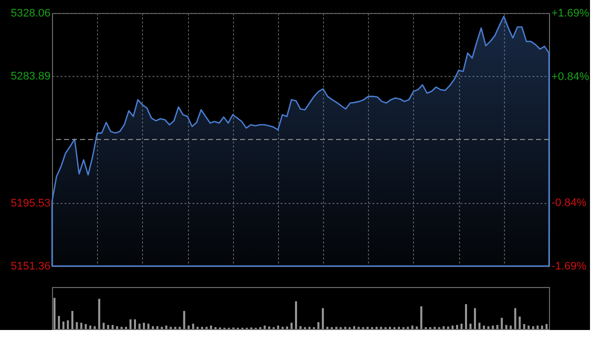 The width and height of the screenshot is (600, 337). What do you see at coordinates (30, 76) in the screenshot?
I see `y-tick-label: 5283.89` at bounding box center [30, 76].